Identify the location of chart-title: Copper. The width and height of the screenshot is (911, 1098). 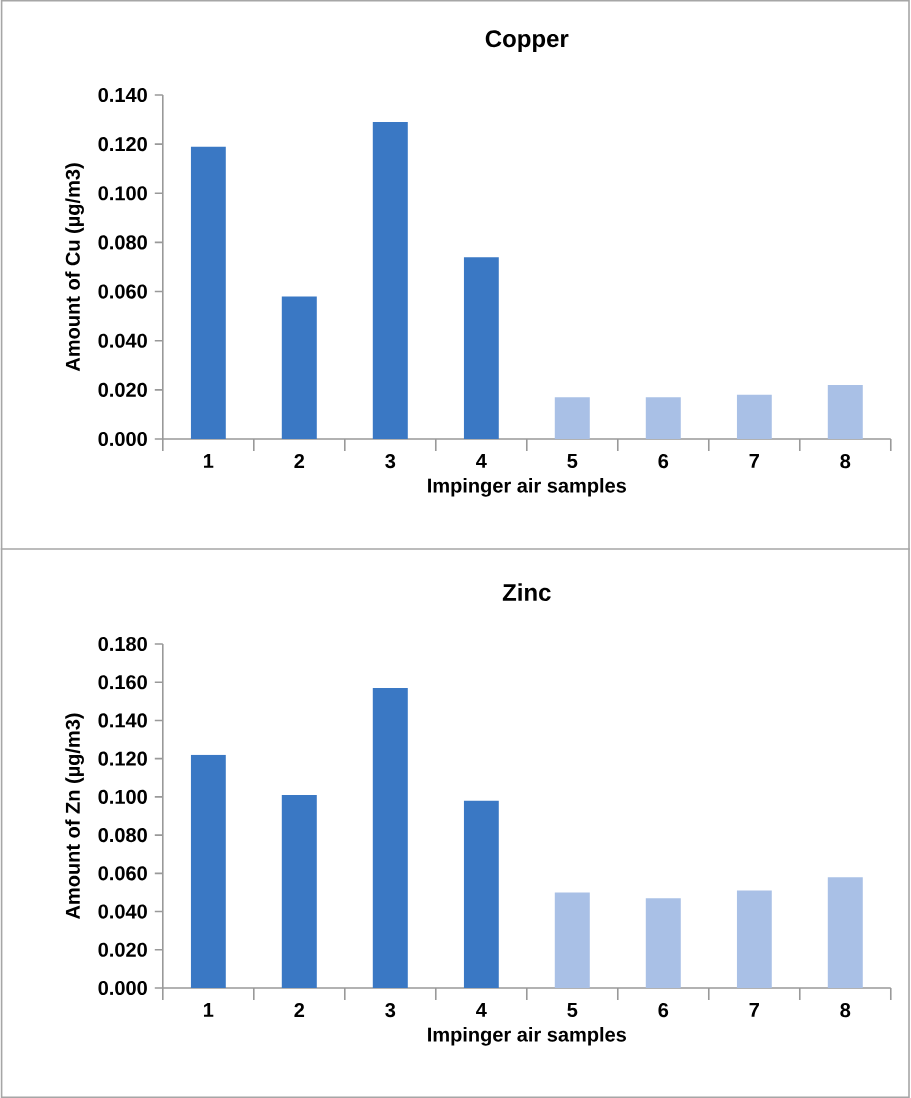
(527, 41).